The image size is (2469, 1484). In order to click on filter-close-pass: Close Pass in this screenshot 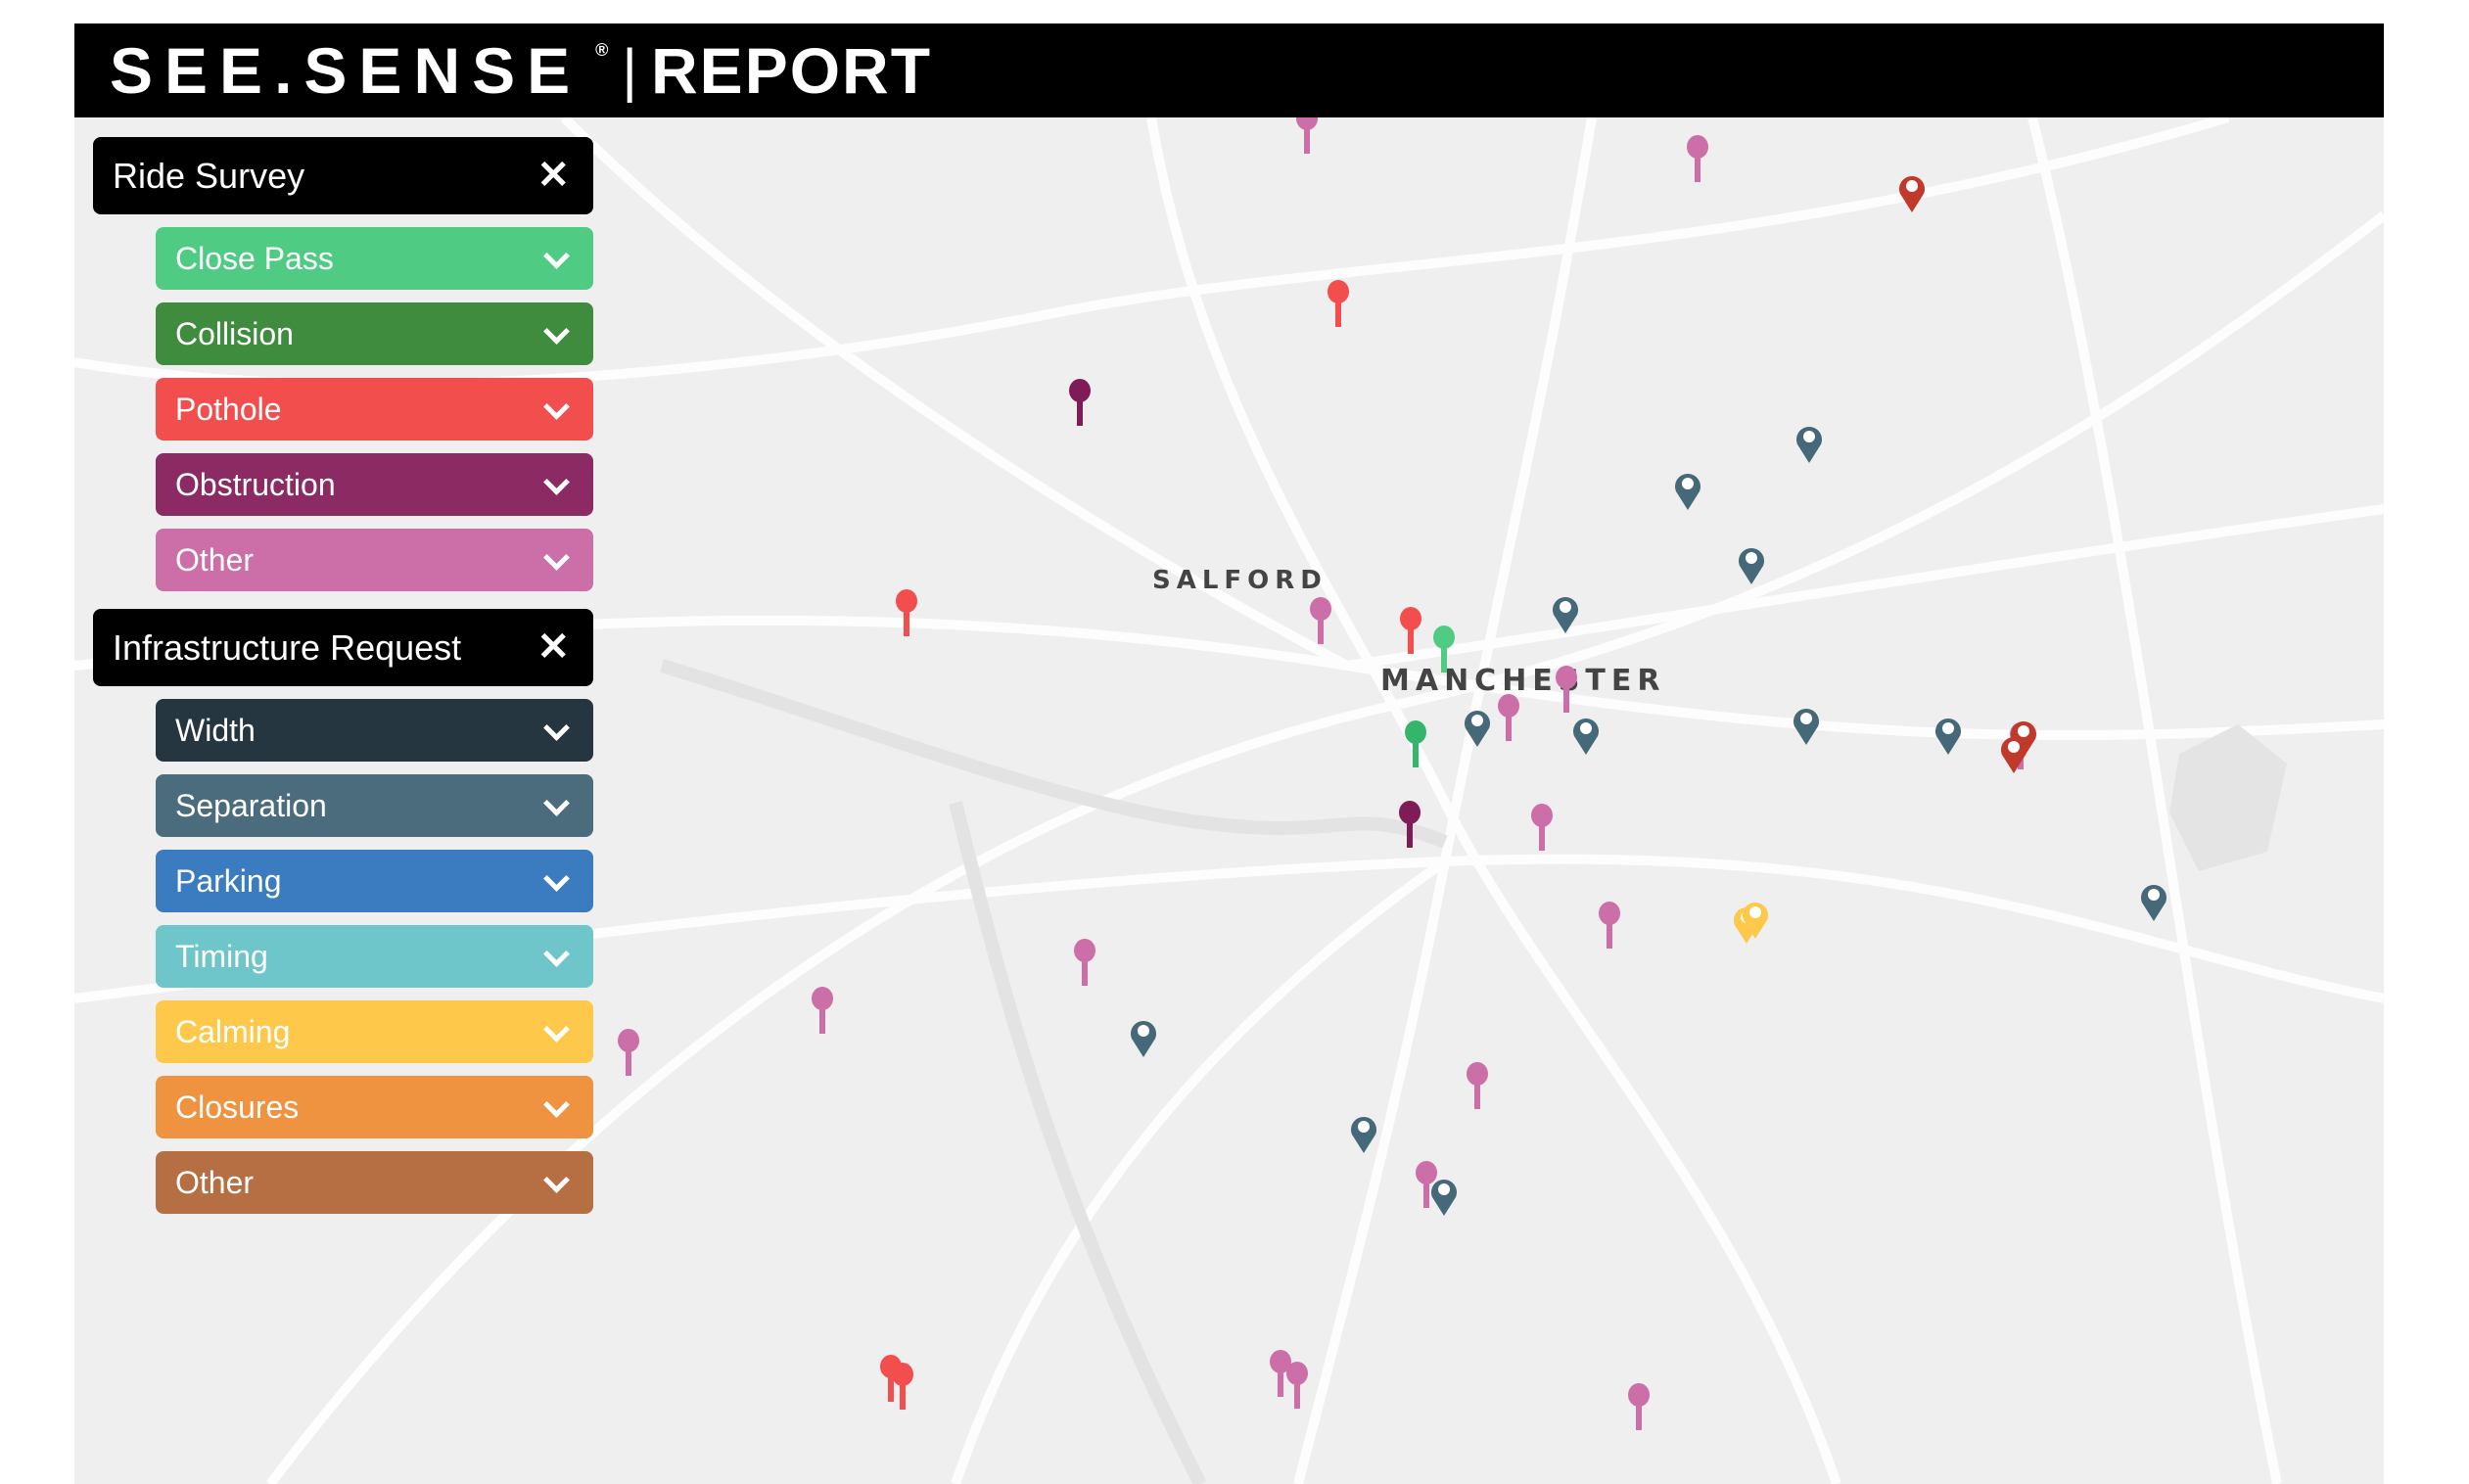, I will do `click(374, 258)`.